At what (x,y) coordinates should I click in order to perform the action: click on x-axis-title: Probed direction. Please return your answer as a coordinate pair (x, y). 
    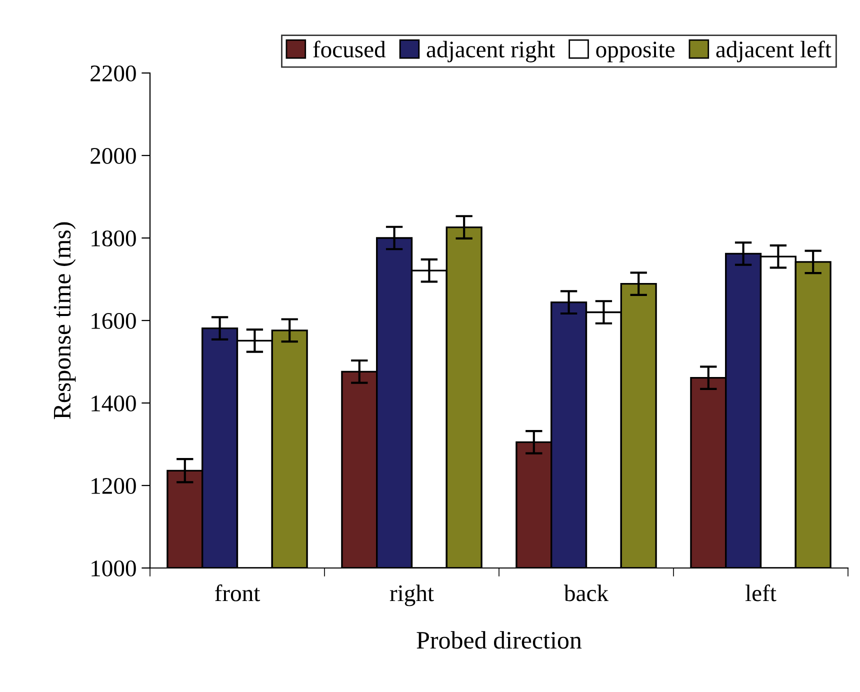
    Looking at the image, I should click on (499, 640).